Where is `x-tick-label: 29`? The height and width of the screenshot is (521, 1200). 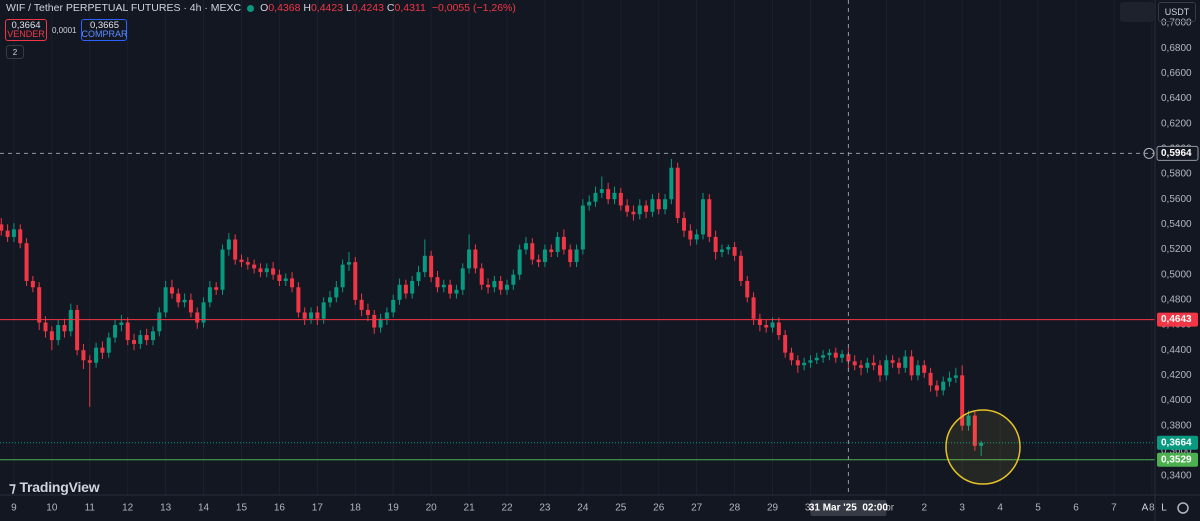
x-tick-label: 29 is located at coordinates (773, 508).